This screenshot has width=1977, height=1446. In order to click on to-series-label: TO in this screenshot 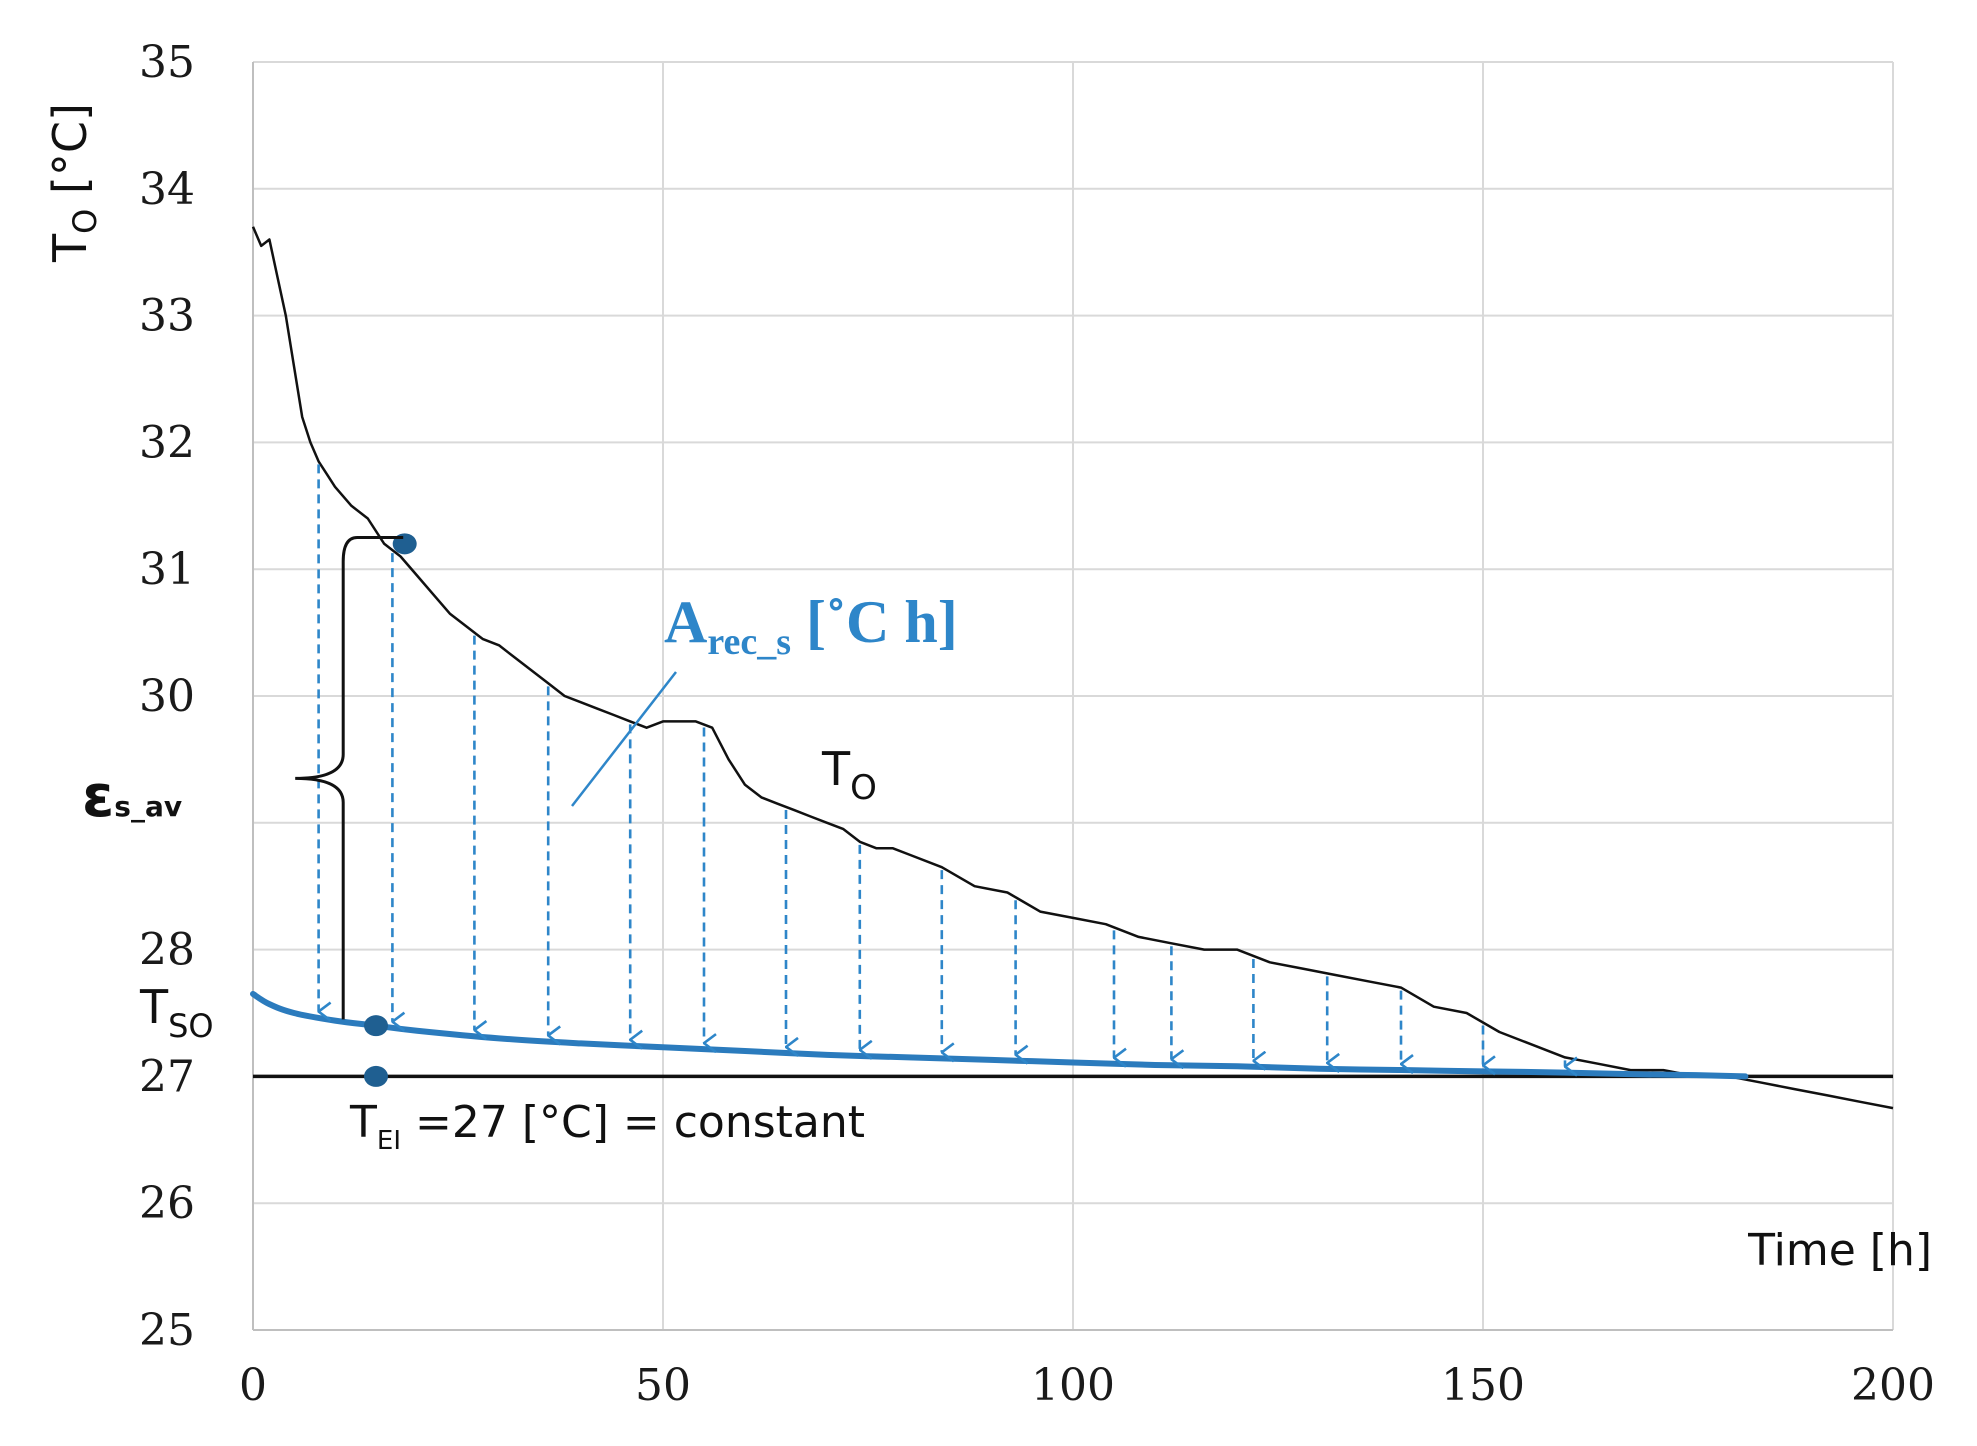, I will do `click(849, 775)`.